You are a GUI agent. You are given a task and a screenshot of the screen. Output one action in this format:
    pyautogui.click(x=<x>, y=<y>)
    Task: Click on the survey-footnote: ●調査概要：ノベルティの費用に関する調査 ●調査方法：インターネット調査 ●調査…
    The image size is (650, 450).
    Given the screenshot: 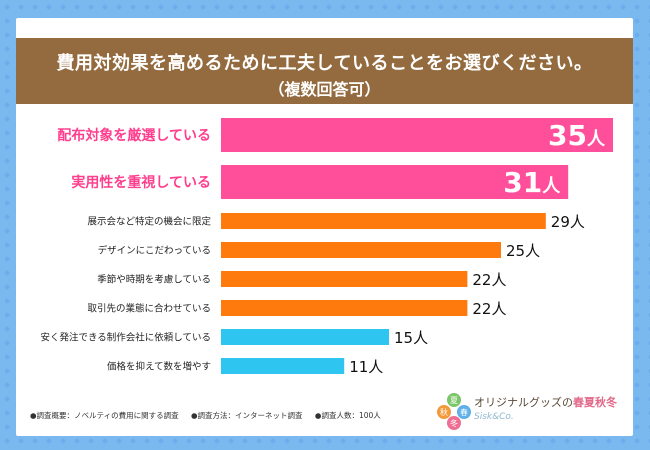 What is the action you would take?
    pyautogui.click(x=210, y=415)
    